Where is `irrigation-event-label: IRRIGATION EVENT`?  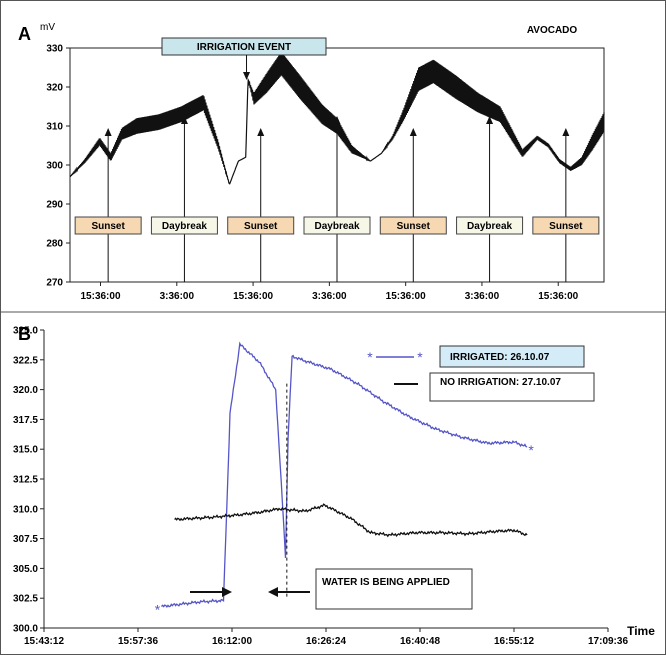 irrigation-event-label: IRRIGATION EVENT is located at coordinates (244, 47).